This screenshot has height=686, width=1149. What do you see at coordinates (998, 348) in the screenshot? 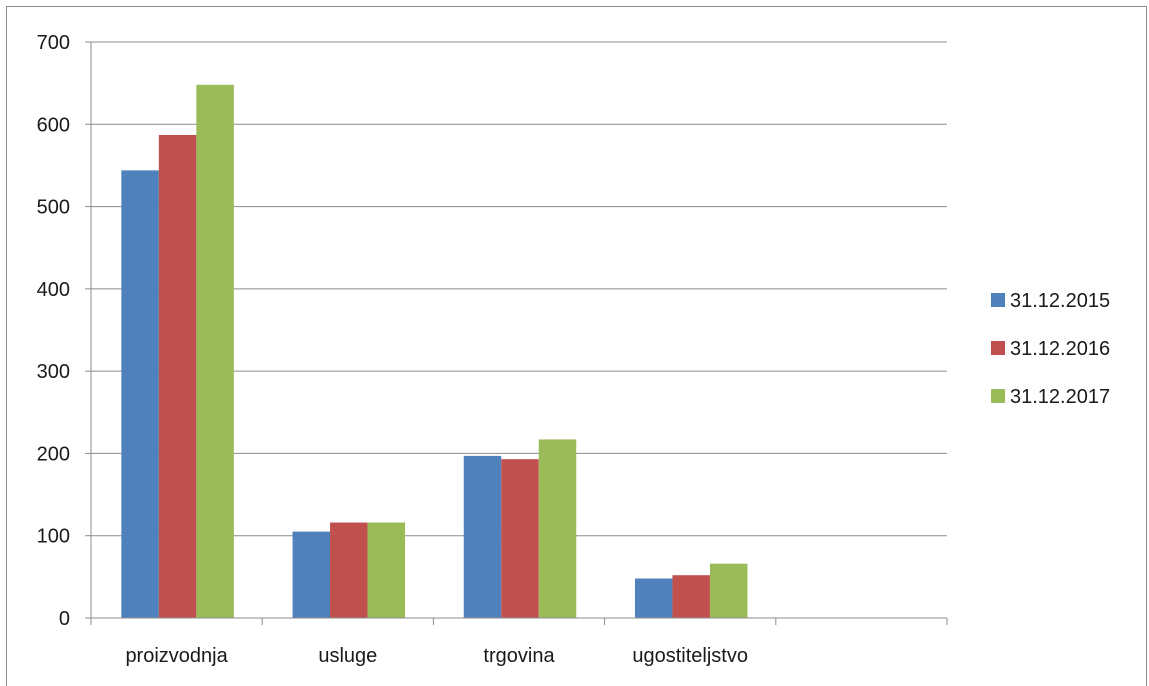
I see `legend-swatch-31-12-2016` at bounding box center [998, 348].